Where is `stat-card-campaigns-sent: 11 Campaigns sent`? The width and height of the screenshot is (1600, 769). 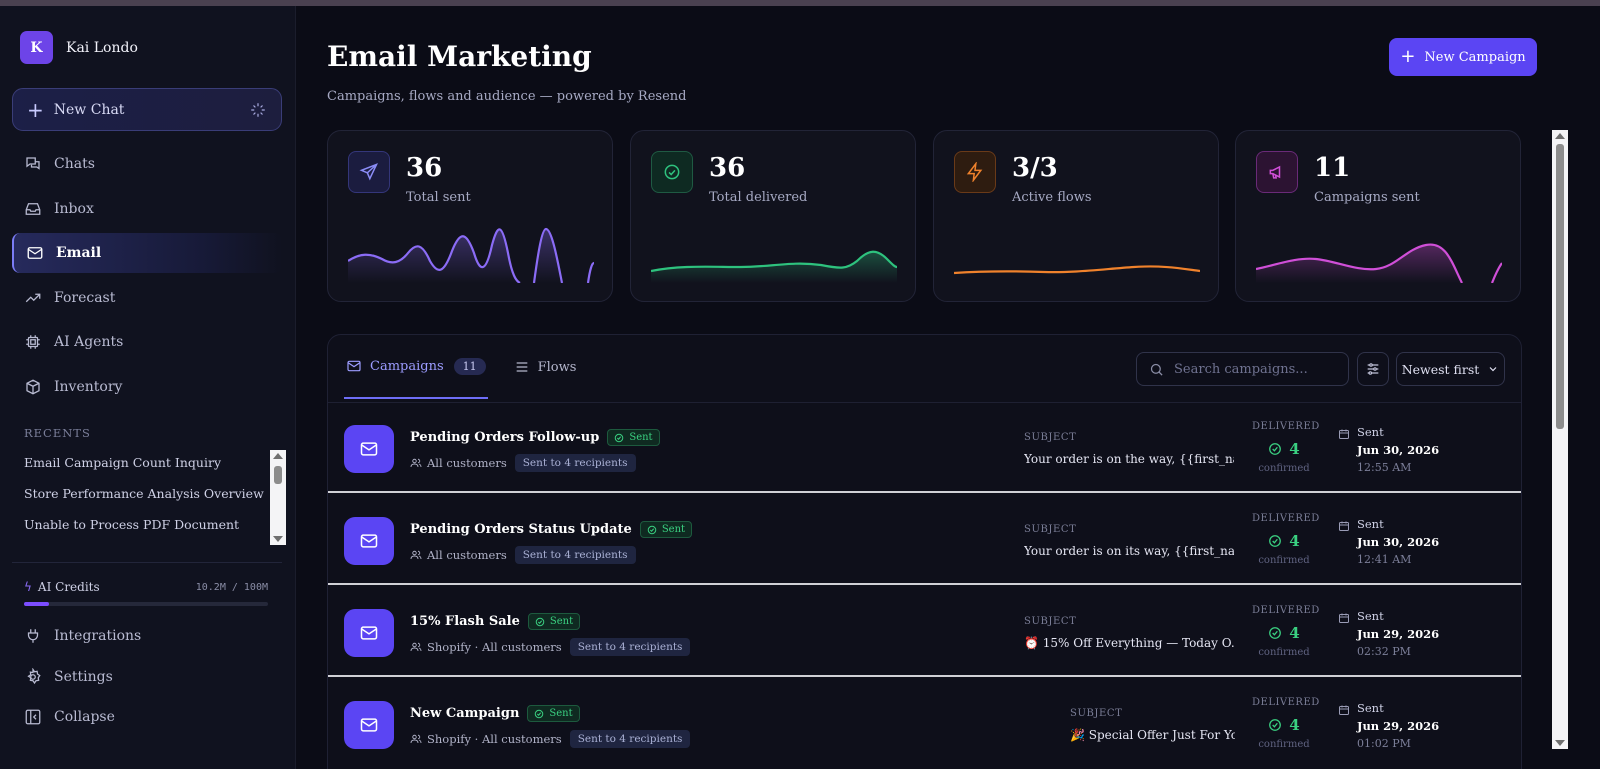 stat-card-campaigns-sent: 11 Campaigns sent is located at coordinates (1378, 216).